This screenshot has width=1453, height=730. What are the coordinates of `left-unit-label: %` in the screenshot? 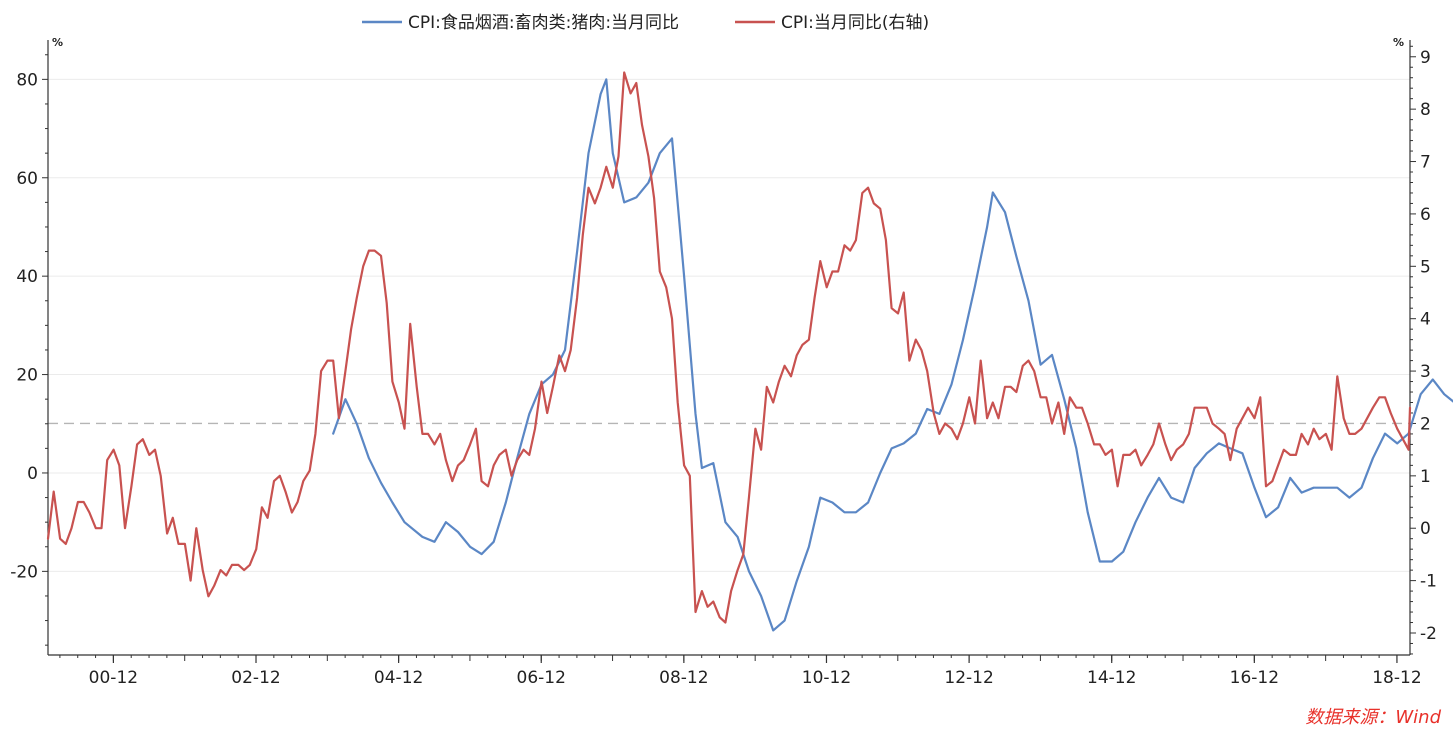 It's located at (57, 42).